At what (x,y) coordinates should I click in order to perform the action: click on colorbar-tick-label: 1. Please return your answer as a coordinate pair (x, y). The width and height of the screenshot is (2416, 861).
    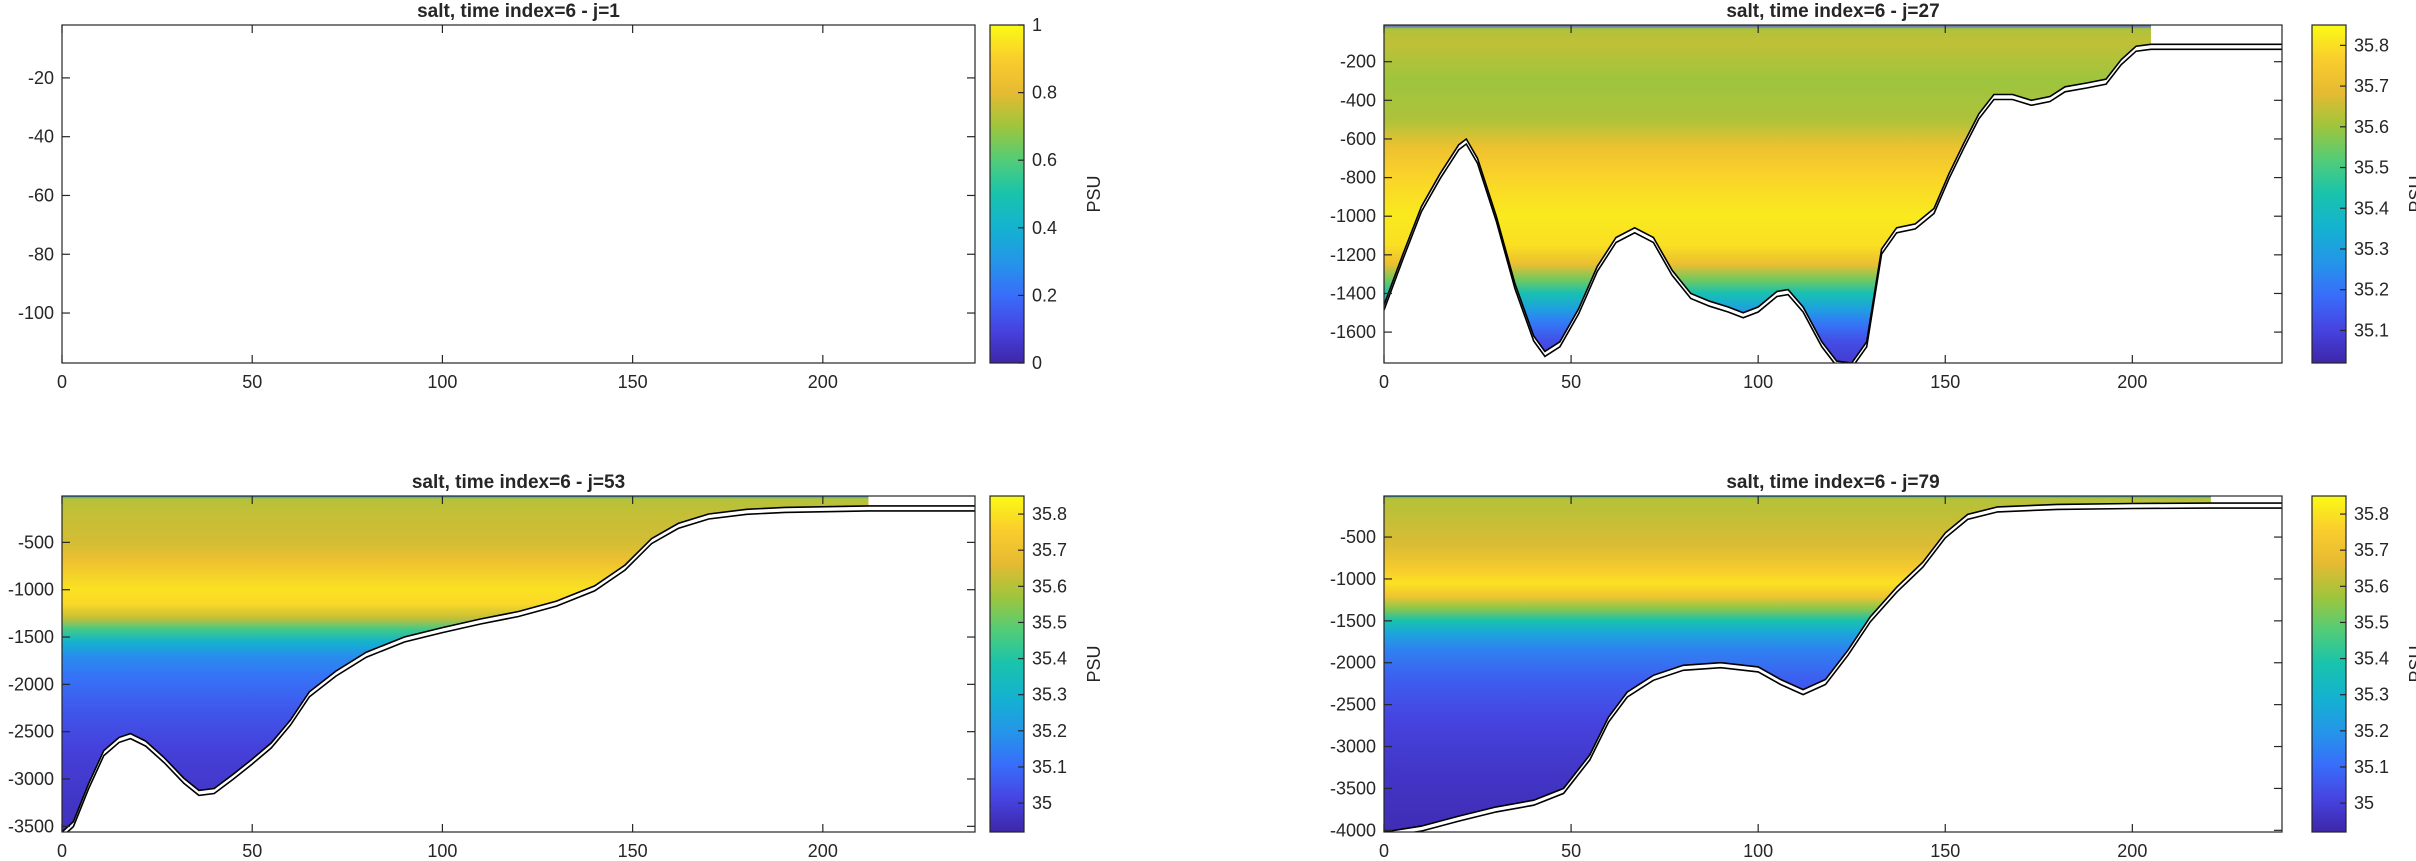
    Looking at the image, I should click on (1037, 25).